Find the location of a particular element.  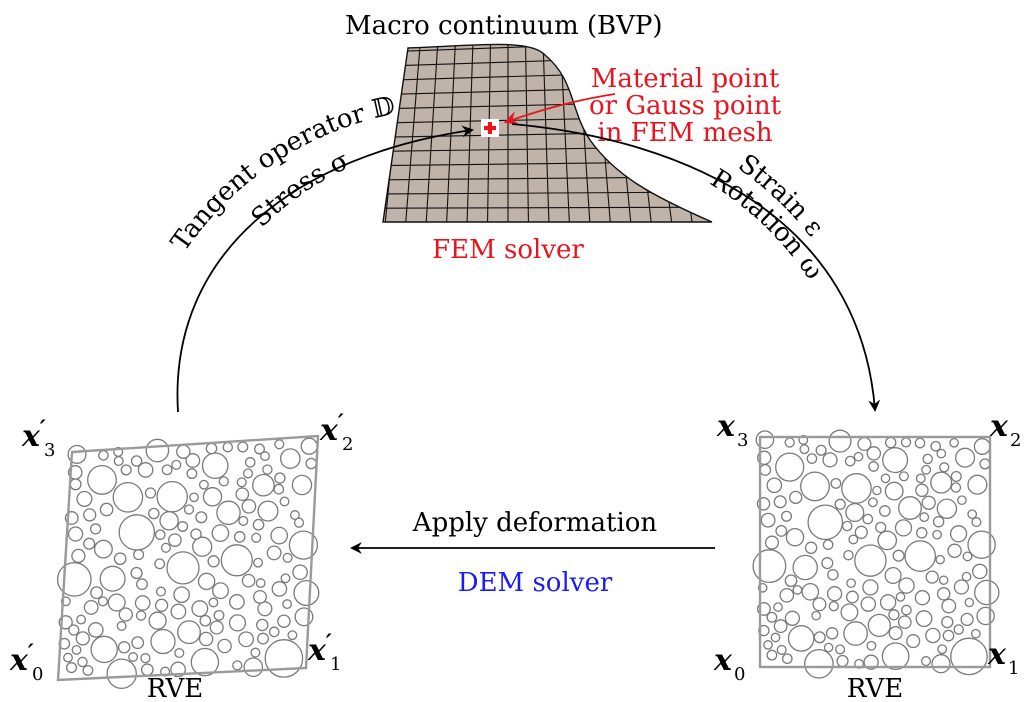

corner-x1-prime: x′ 1 is located at coordinates (324, 652).